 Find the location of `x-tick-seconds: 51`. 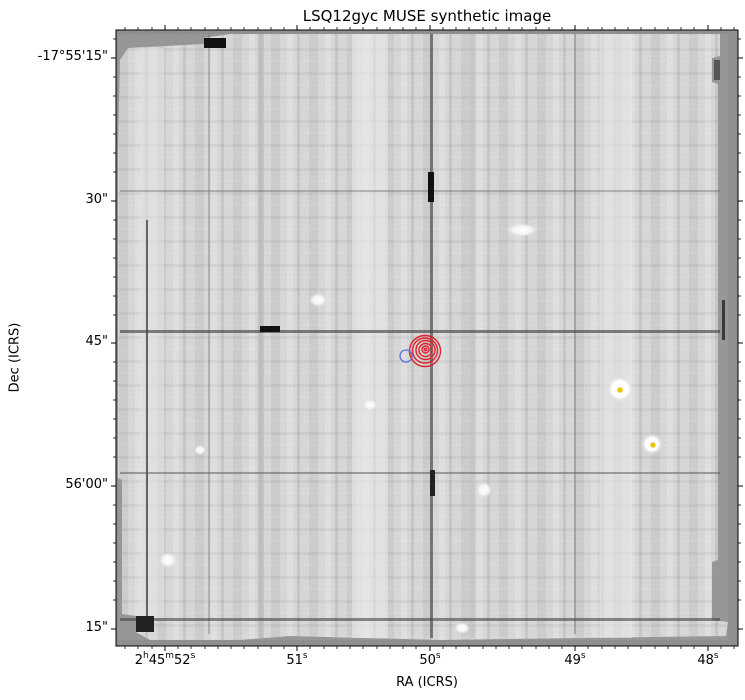

x-tick-seconds: 51 is located at coordinates (294, 660).